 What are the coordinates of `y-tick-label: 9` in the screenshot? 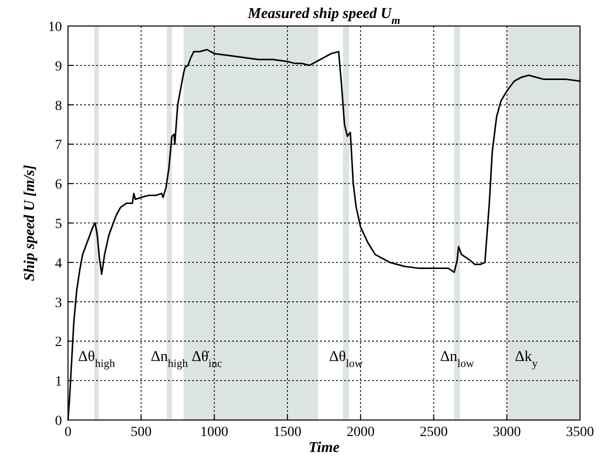 It's located at (58, 66).